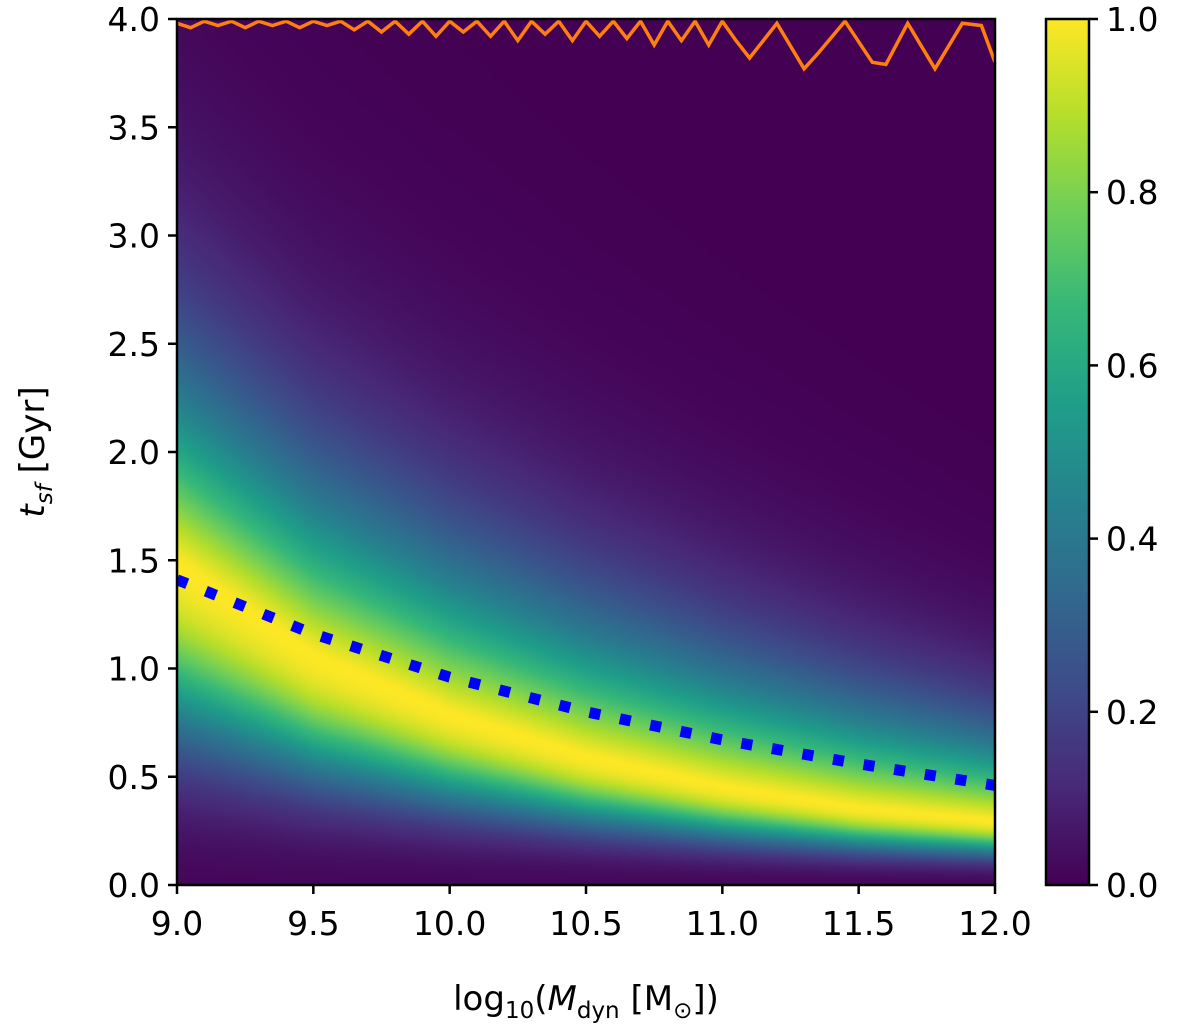 The width and height of the screenshot is (1200, 1030). I want to click on colorbar-tick-label: 0.4, so click(1132, 539).